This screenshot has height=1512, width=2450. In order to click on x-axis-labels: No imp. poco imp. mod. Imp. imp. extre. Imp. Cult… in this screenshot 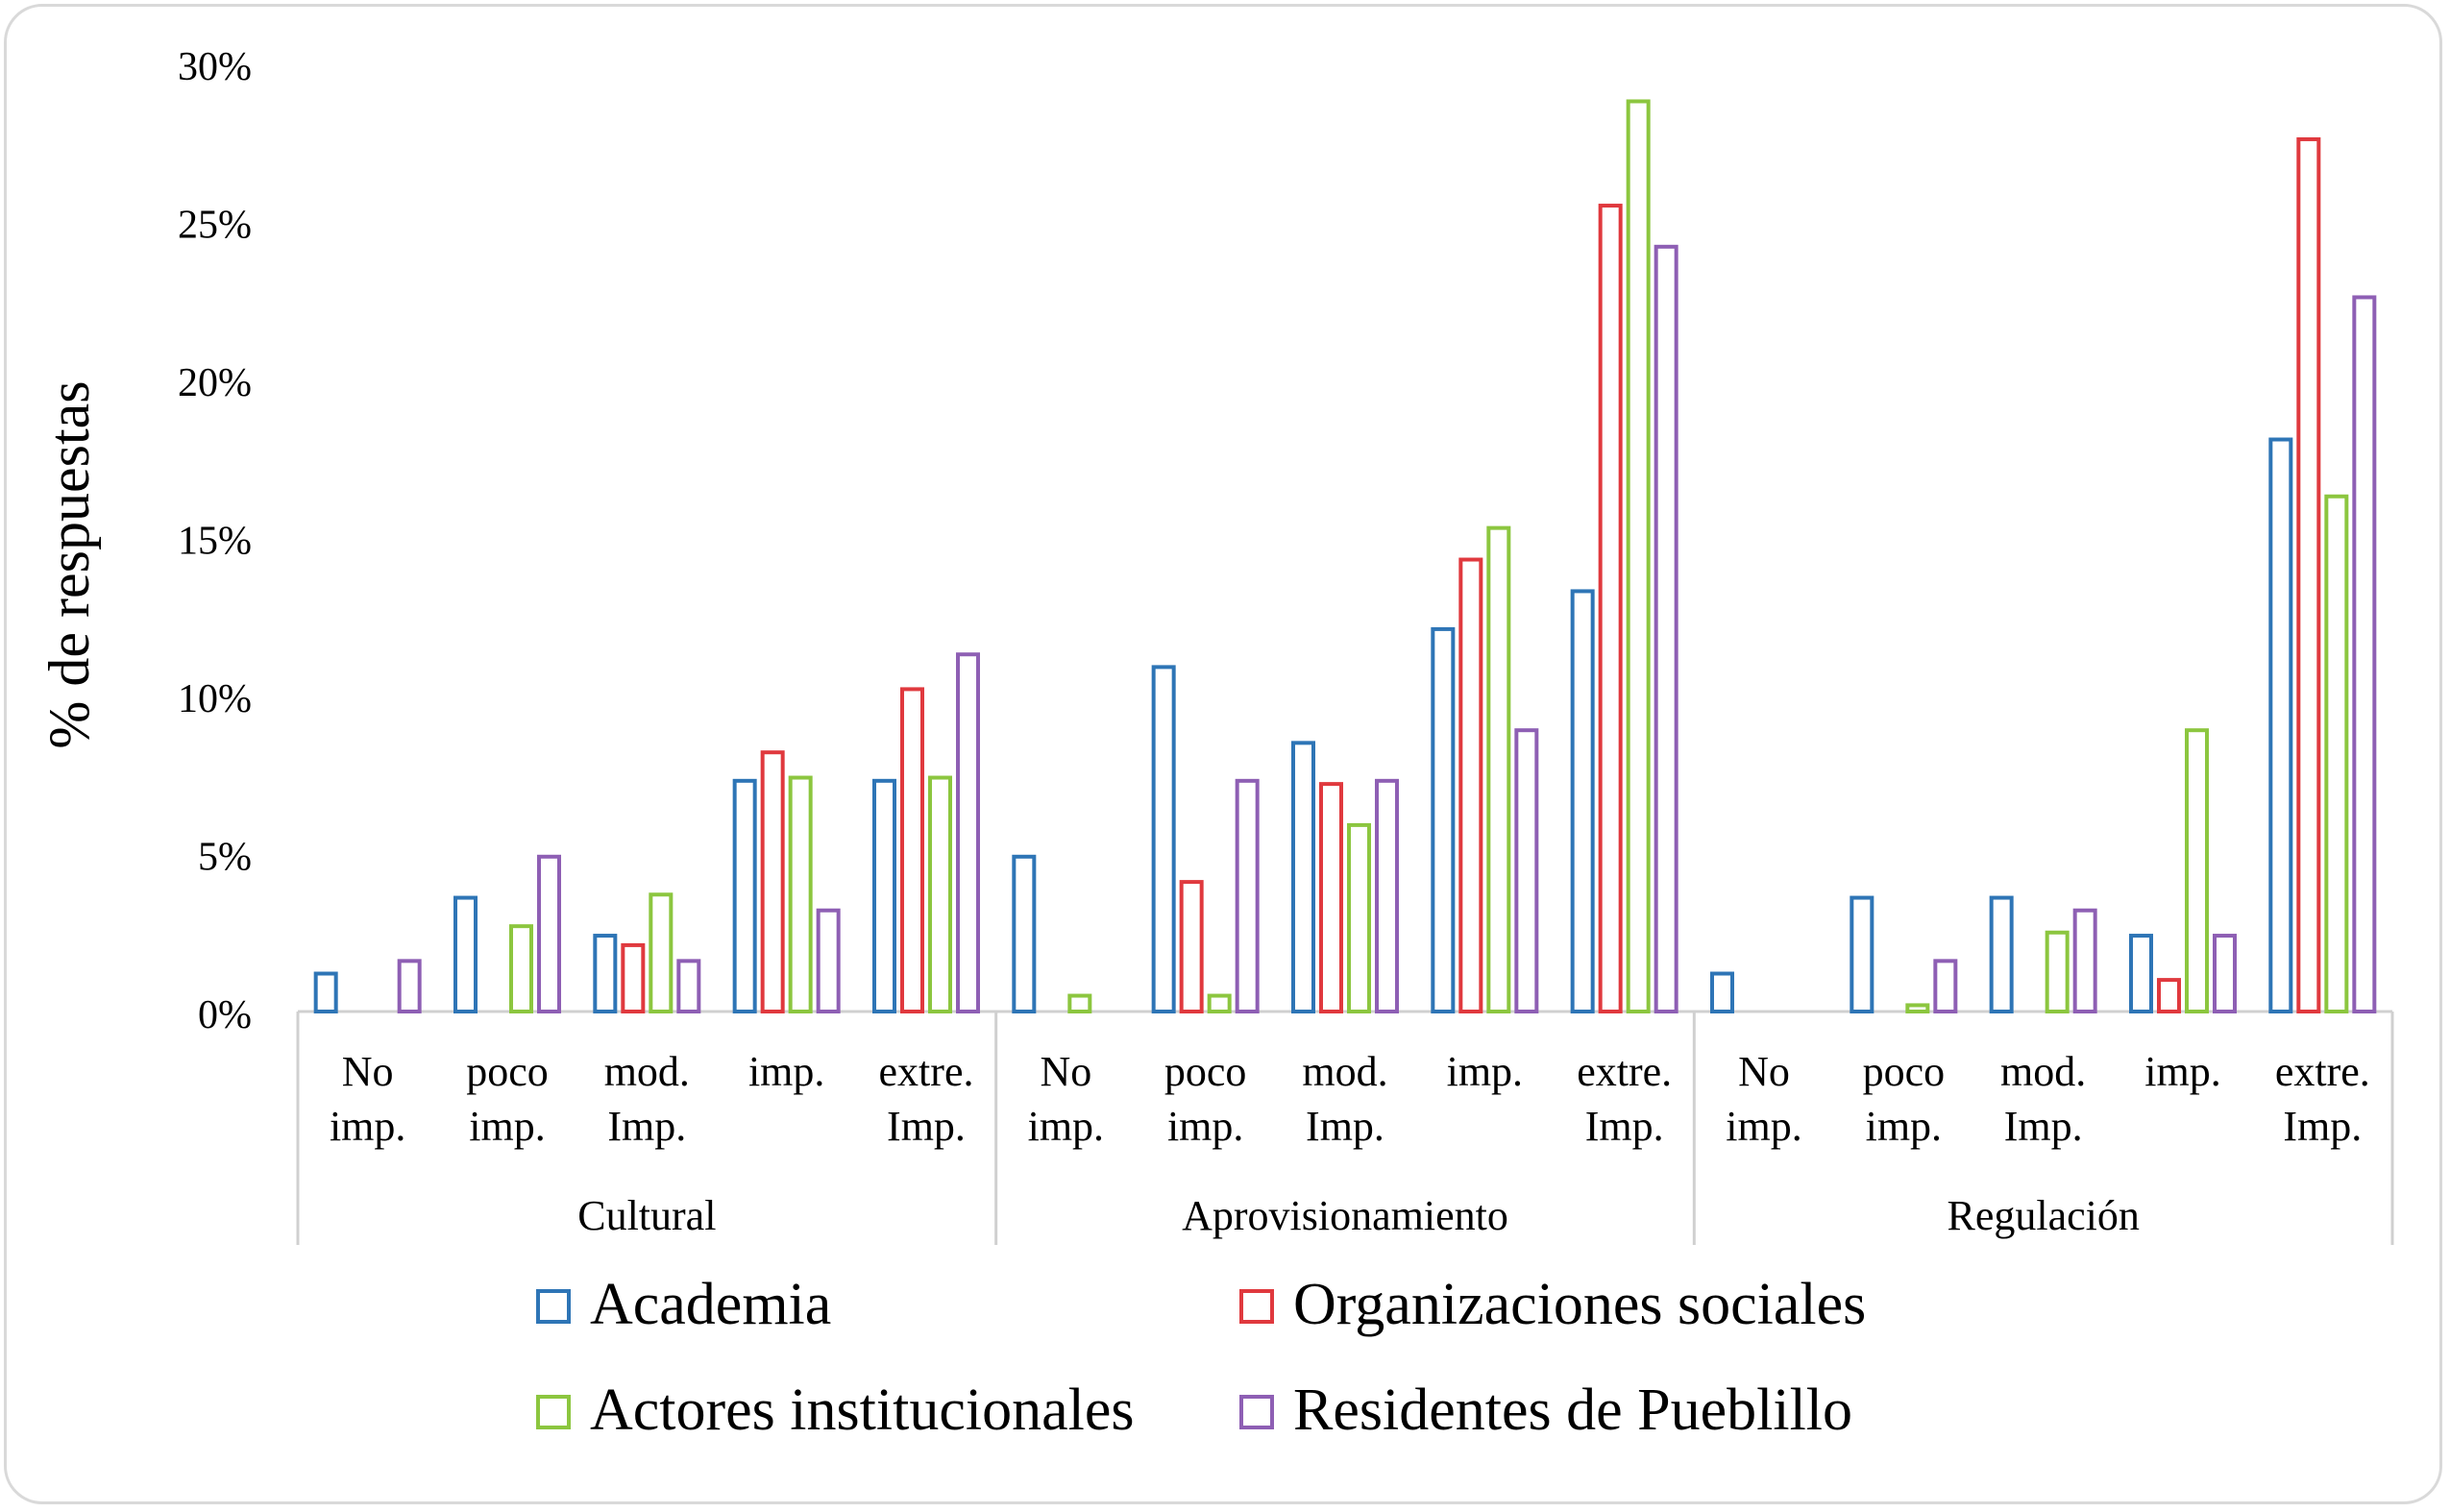, I will do `click(1350, 1143)`.